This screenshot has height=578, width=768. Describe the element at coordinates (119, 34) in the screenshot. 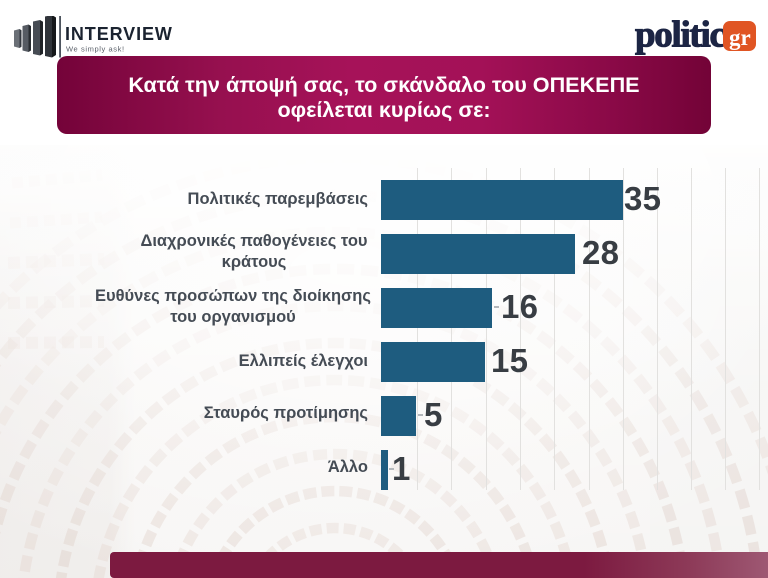

I see `svg-text: INTERVIEW` at that location.